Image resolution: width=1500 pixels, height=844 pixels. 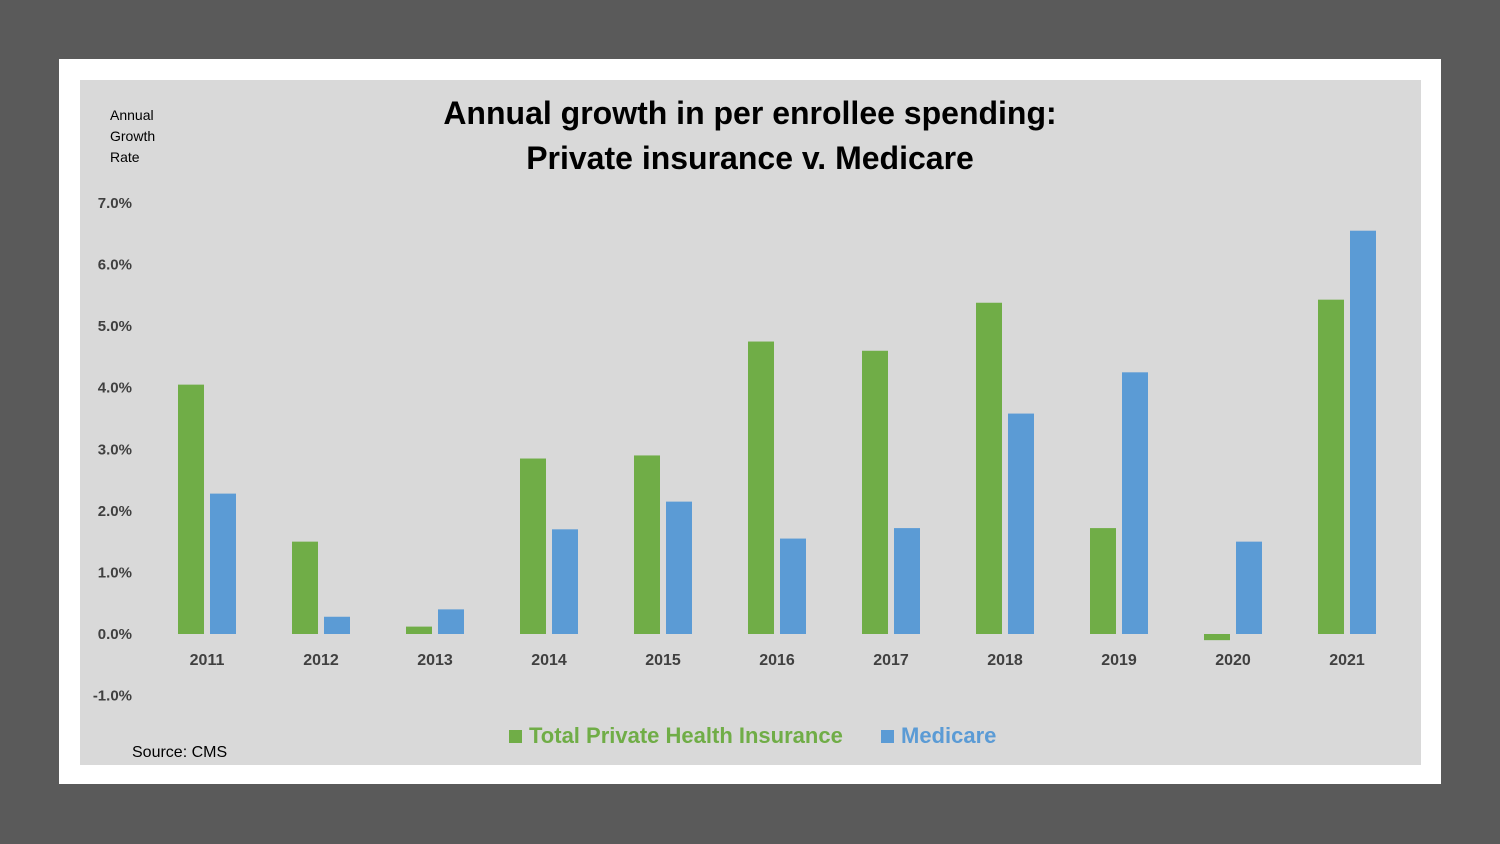 I want to click on x-tick-label: 2018, so click(x=1005, y=660).